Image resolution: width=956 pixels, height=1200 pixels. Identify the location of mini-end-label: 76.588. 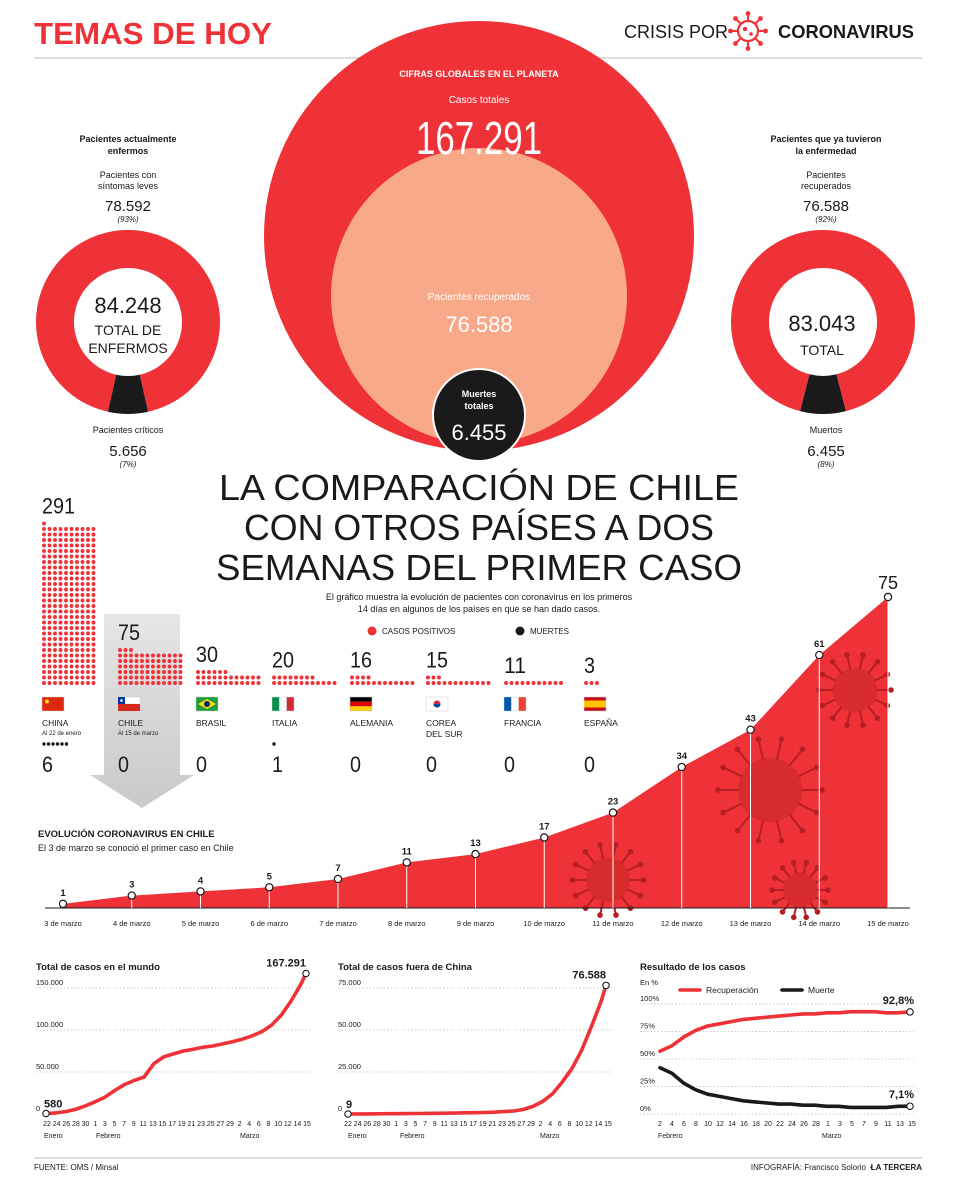
(589, 975).